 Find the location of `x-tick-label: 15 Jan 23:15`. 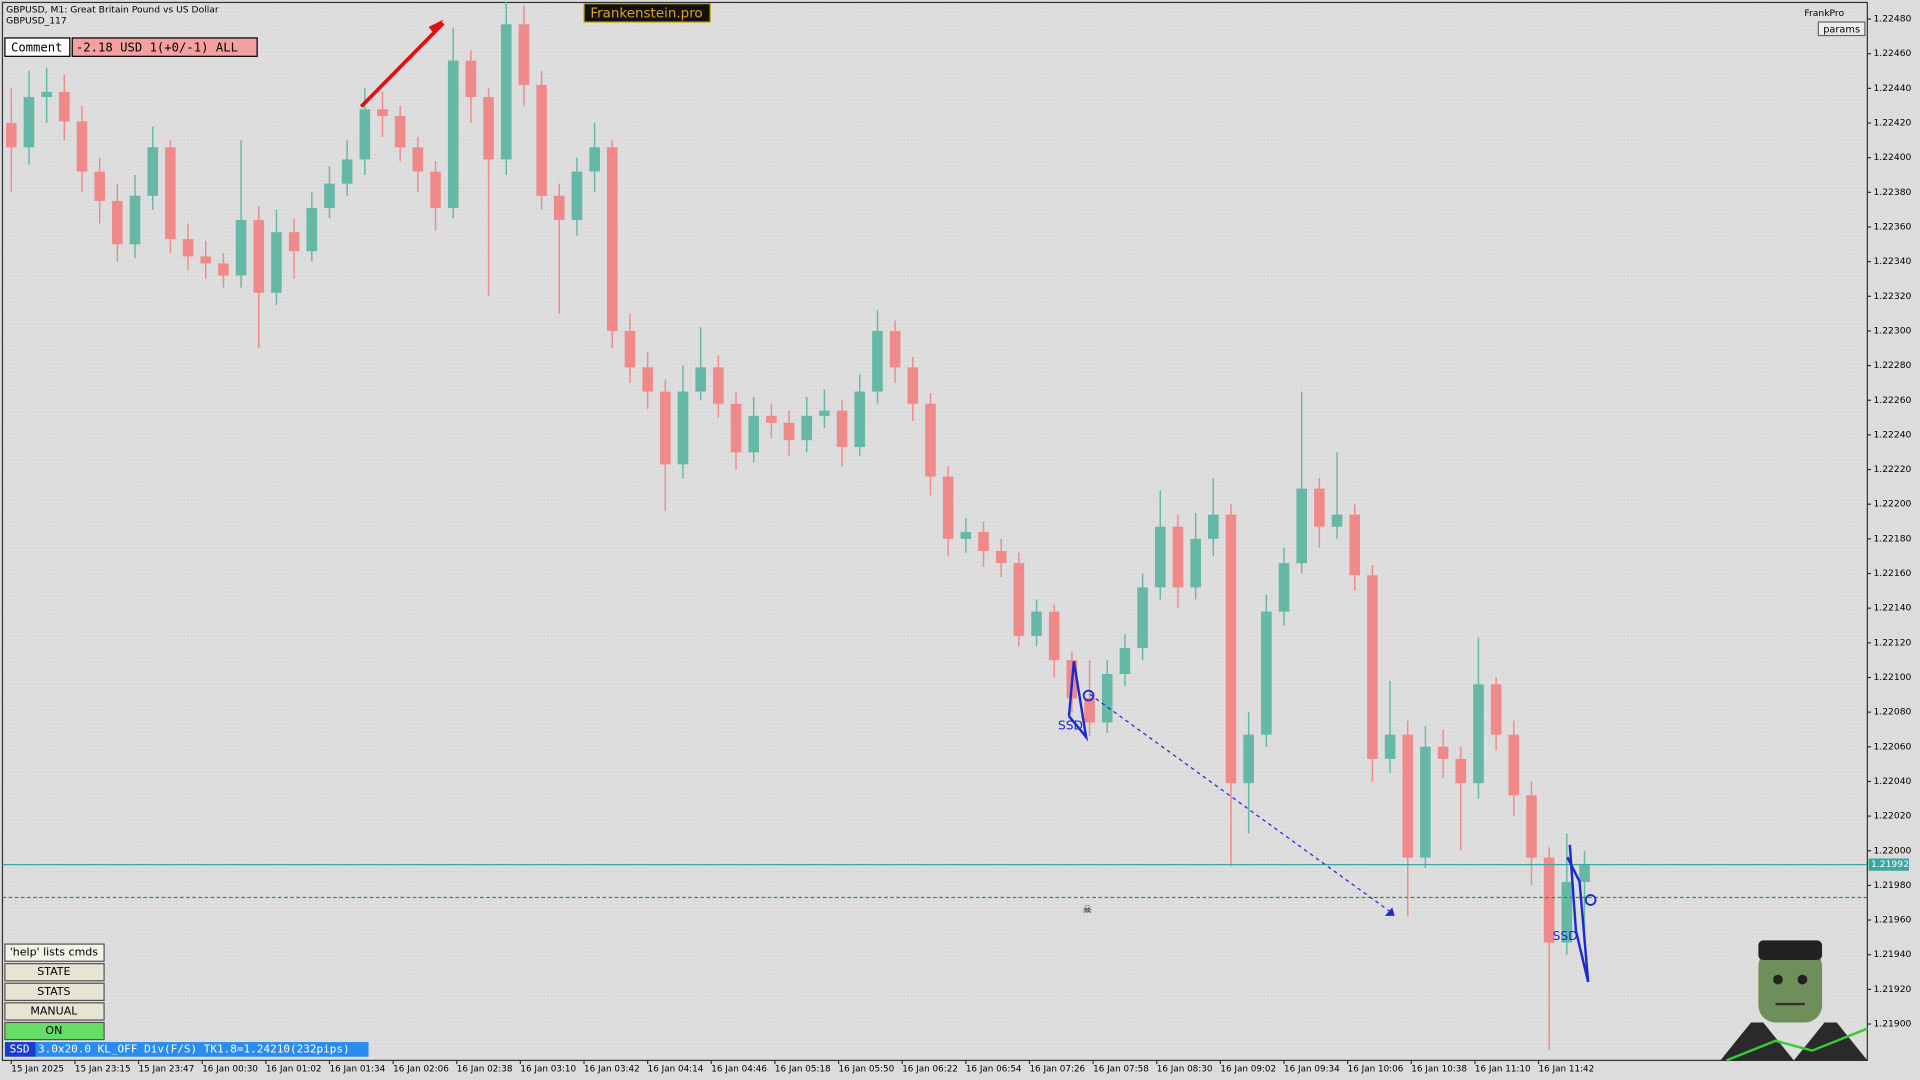

x-tick-label: 15 Jan 23:15 is located at coordinates (103, 1069).